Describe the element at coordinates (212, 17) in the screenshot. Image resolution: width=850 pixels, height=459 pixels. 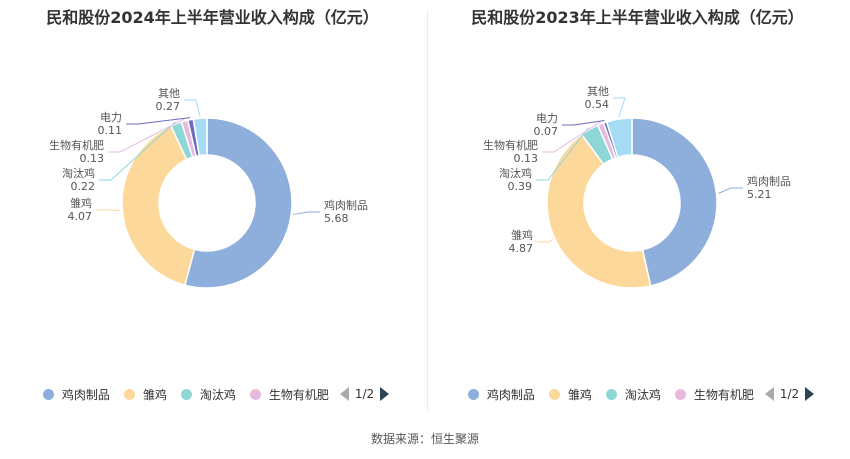
I see `chart-title: 民和股份2024年上半年营业收入构成（亿元）` at that location.